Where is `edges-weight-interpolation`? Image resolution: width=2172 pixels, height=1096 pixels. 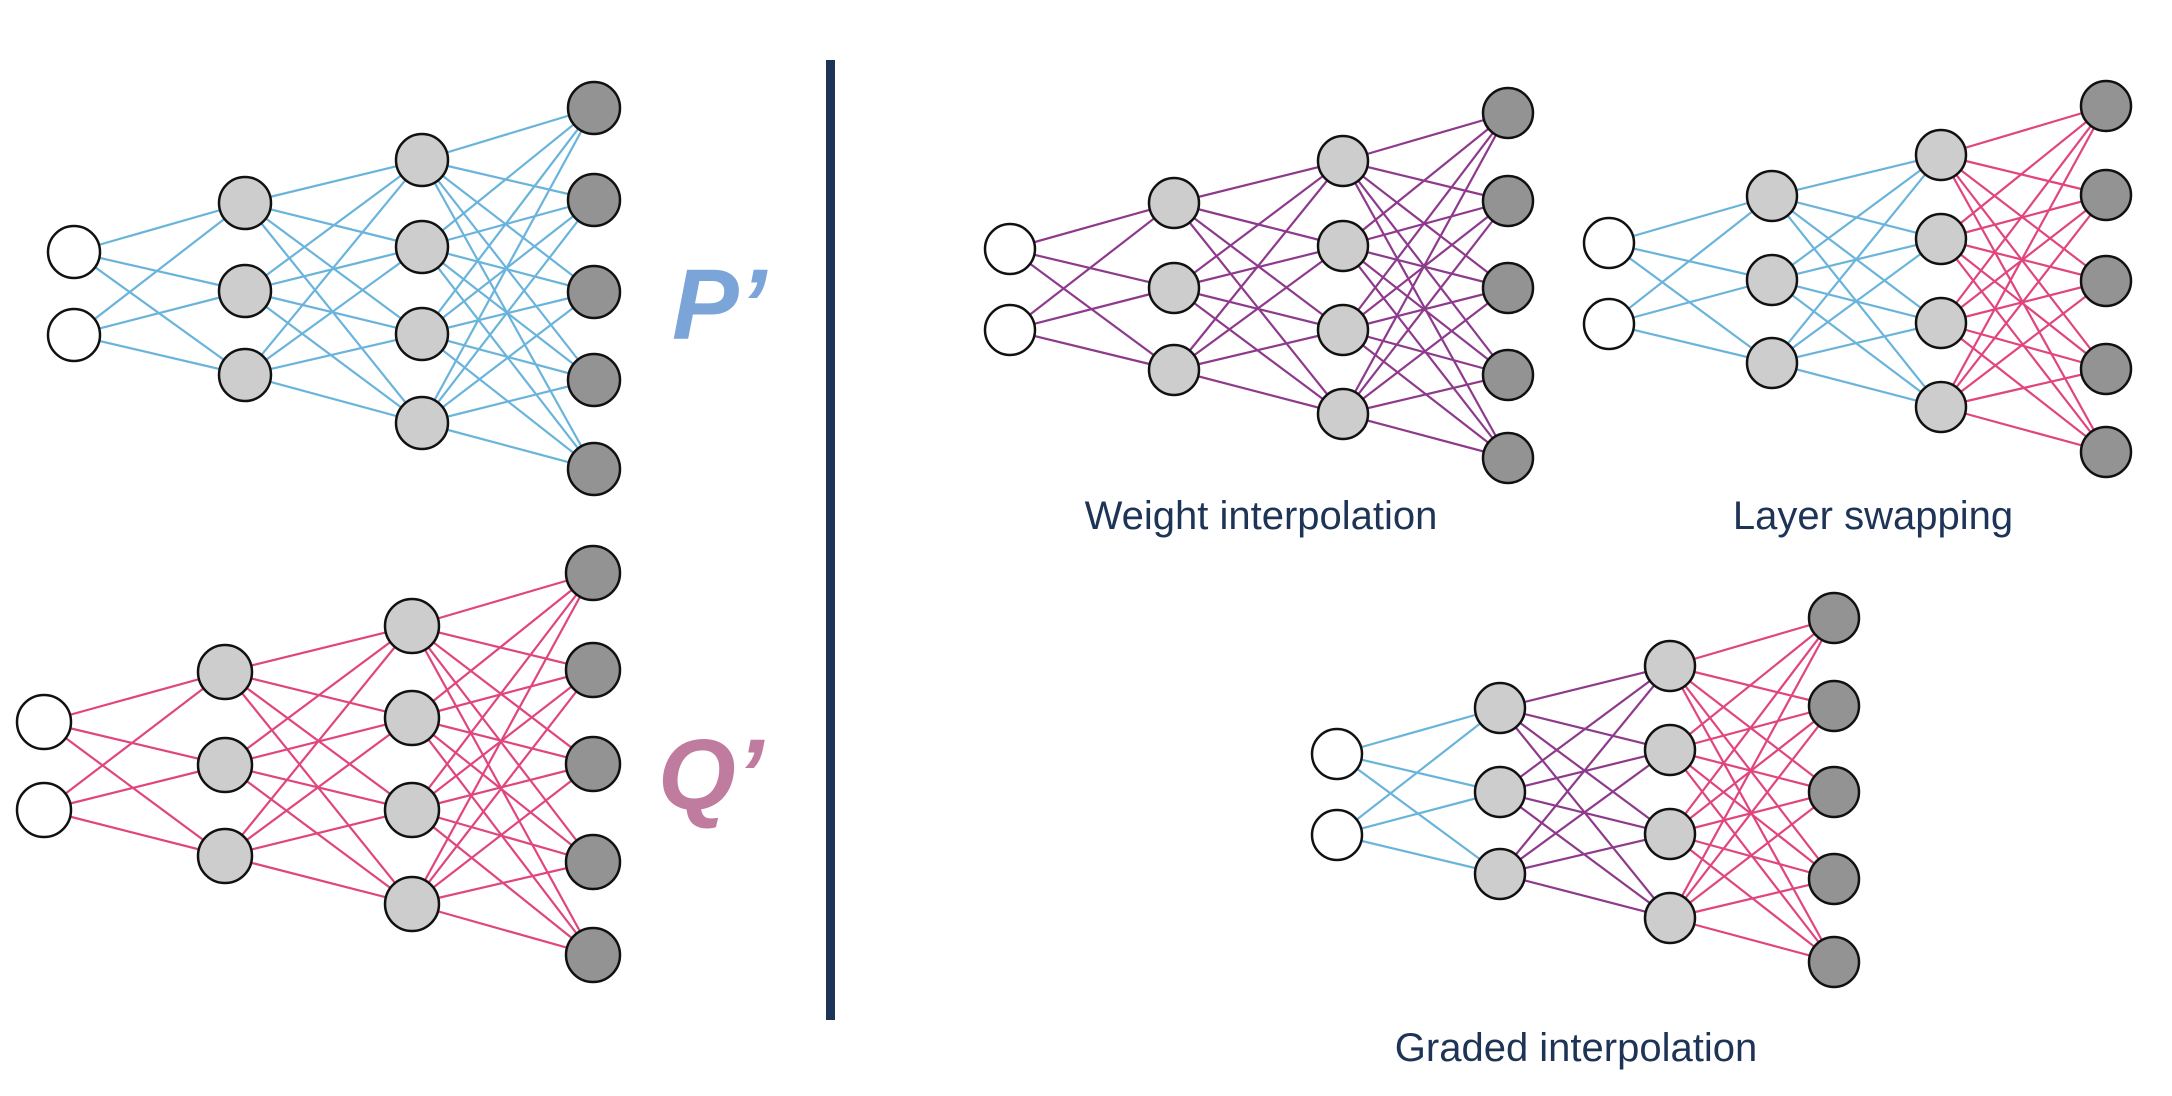 edges-weight-interpolation is located at coordinates (1259, 285).